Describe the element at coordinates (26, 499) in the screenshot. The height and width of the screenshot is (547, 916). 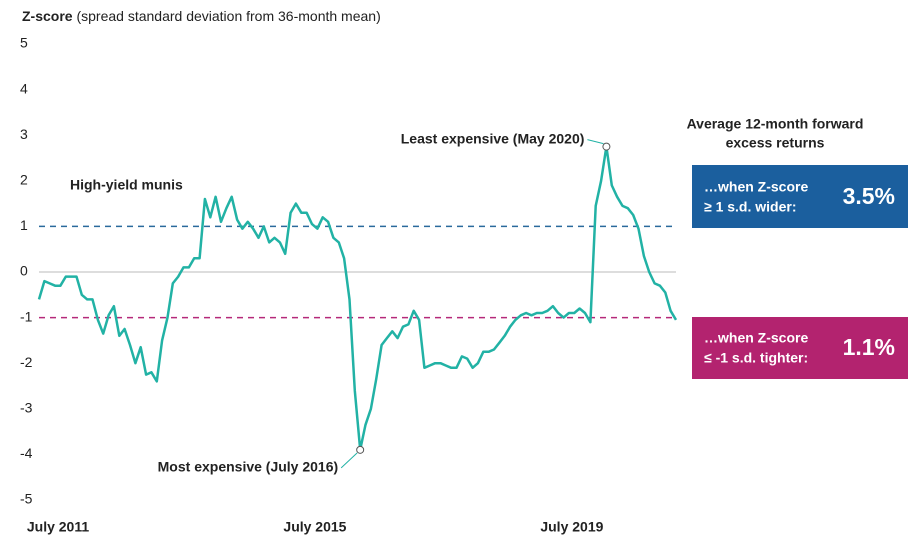
I see `y-tick-label: -5` at that location.